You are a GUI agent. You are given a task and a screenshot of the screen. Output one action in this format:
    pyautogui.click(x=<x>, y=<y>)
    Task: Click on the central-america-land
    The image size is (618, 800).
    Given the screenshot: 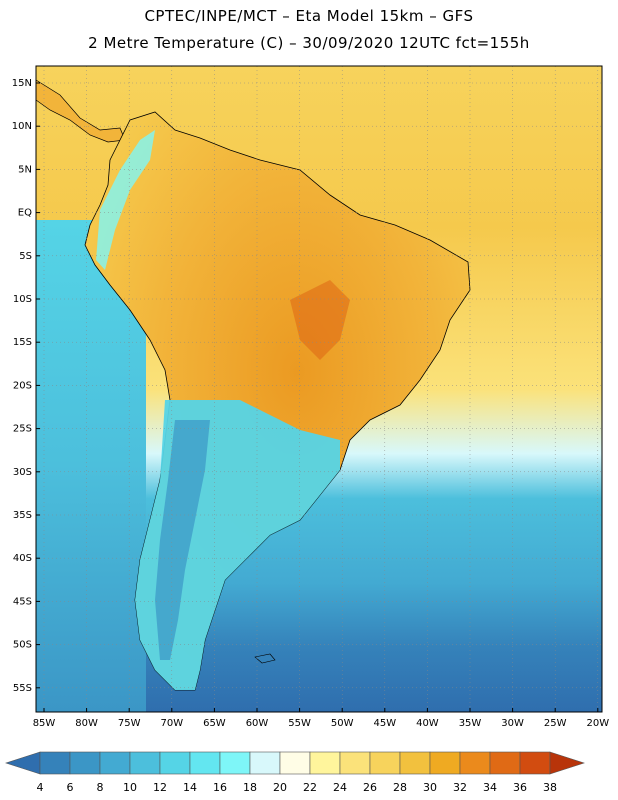 What is the action you would take?
    pyautogui.click(x=80, y=111)
    